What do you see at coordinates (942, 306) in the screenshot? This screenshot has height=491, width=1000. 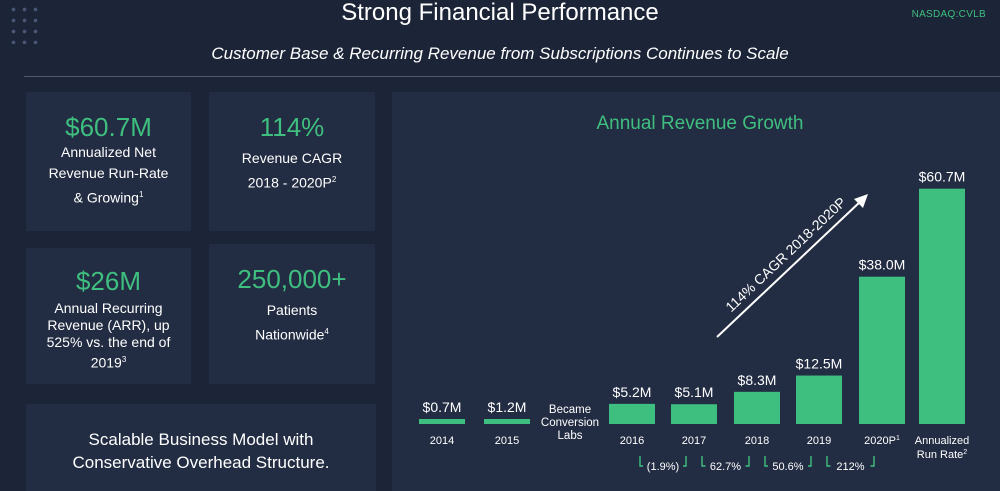 I see `bar-Annualized Run Rate` at bounding box center [942, 306].